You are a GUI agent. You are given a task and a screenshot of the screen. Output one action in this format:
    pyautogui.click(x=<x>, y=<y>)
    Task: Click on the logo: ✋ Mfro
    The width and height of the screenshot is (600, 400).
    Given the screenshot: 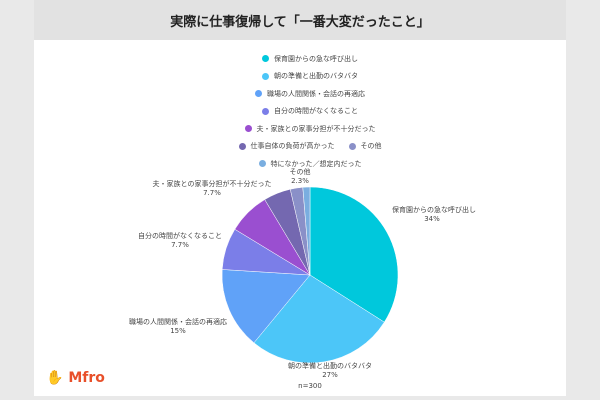 What is the action you would take?
    pyautogui.click(x=75, y=378)
    